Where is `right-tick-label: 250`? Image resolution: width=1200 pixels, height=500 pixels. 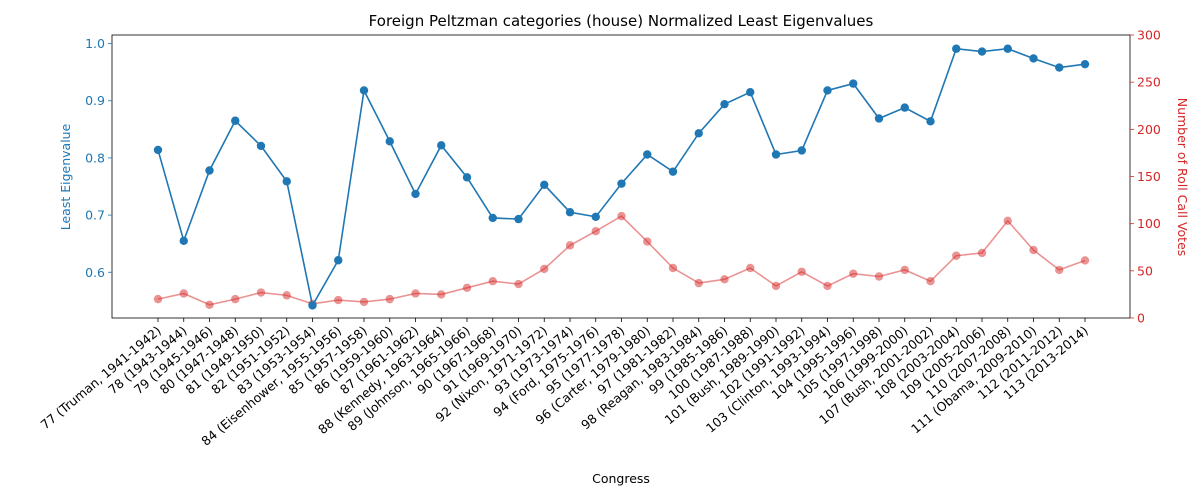 right-tick-label: 250 is located at coordinates (1149, 82).